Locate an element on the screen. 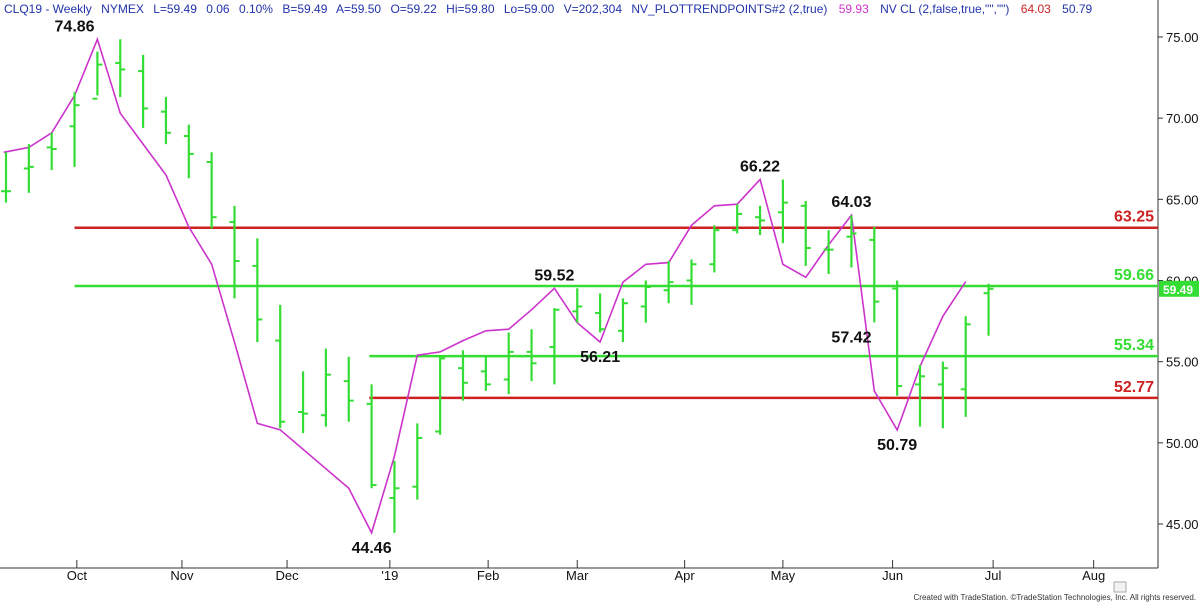 This screenshot has width=1200, height=602. header-indicator1: NV_PLOTTRENDPOINTS#2 (2,true) is located at coordinates (729, 9).